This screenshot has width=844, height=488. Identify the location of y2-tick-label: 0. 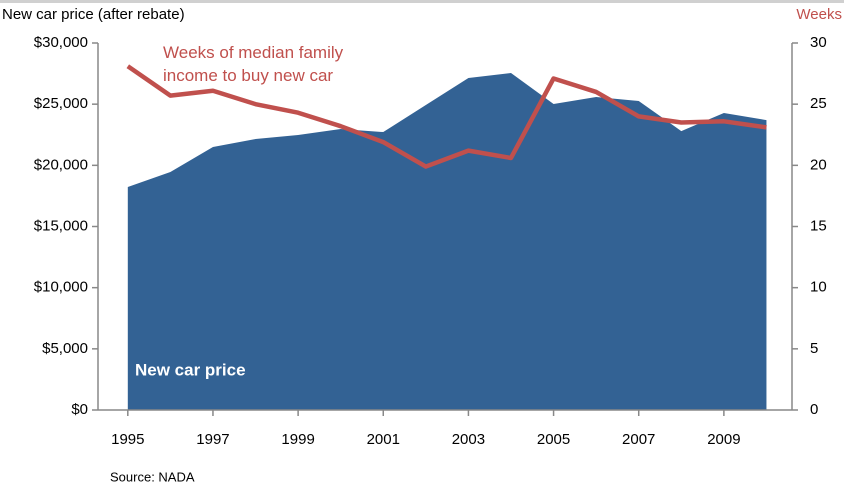
(814, 409).